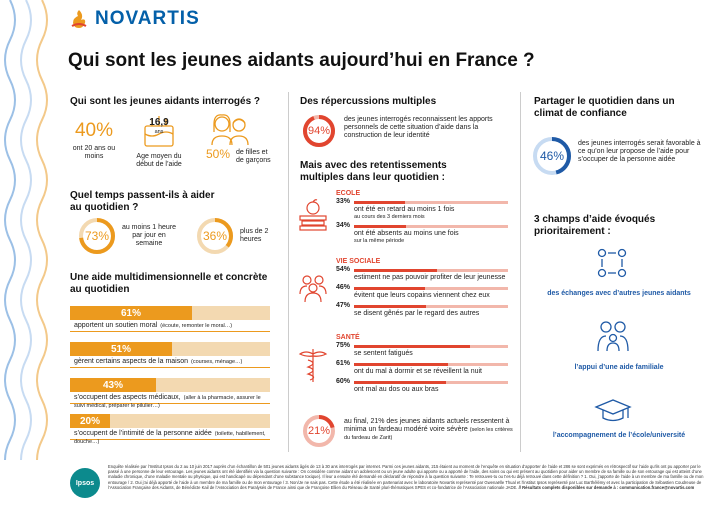  Describe the element at coordinates (406, 233) in the screenshot. I see `impact-label-text: ont été absents au moins une fois` at that location.